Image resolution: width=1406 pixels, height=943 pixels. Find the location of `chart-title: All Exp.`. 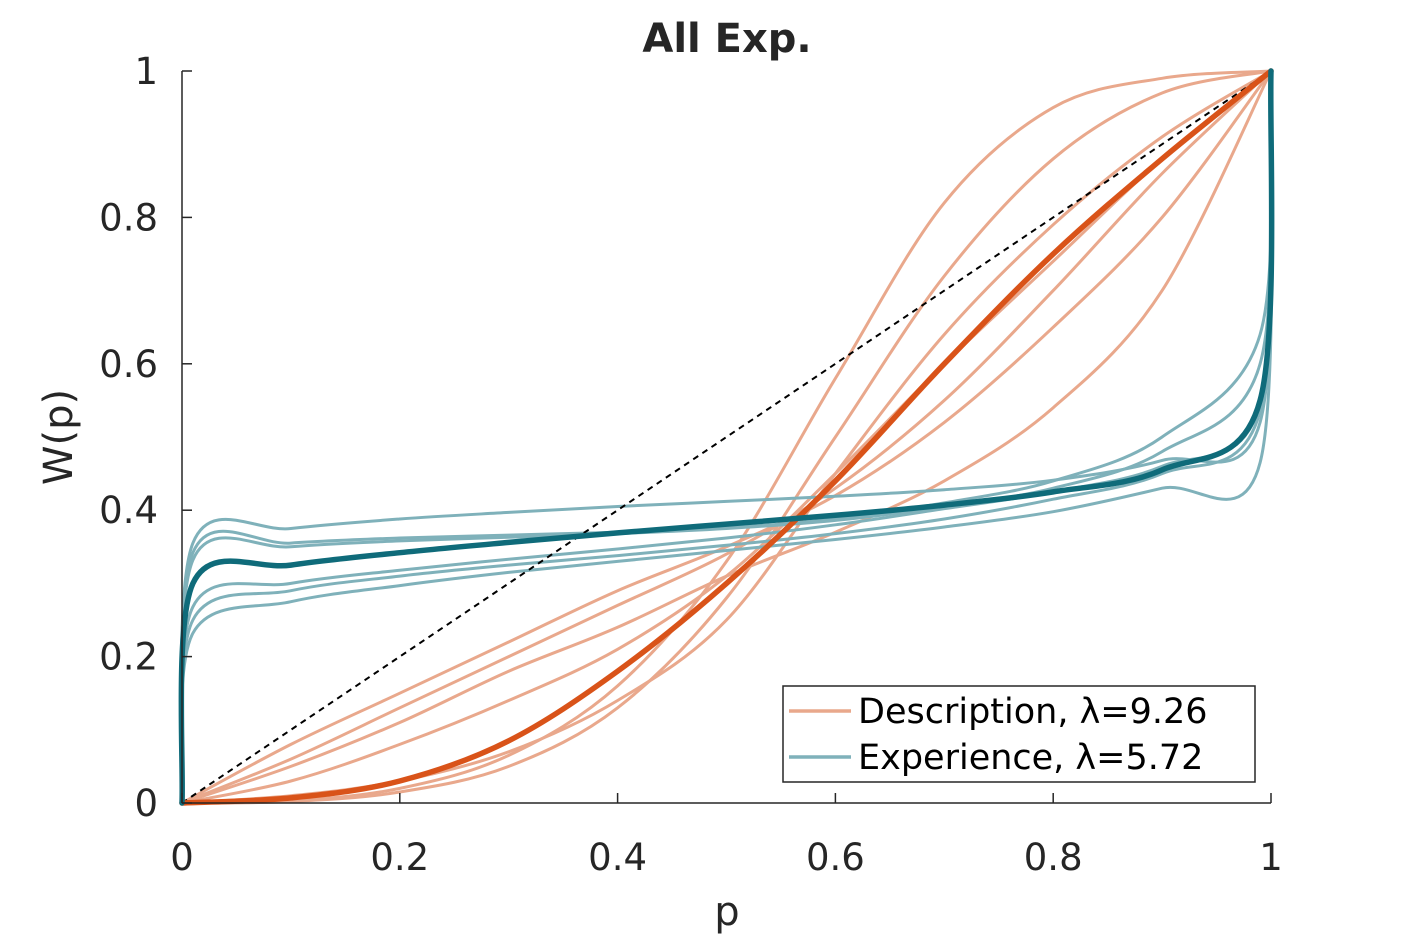

chart-title: All Exp. is located at coordinates (726, 39).